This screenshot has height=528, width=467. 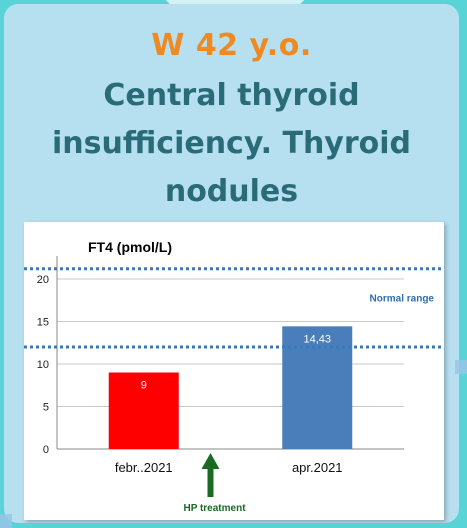 I want to click on y-tick-label: 20, so click(x=43, y=280).